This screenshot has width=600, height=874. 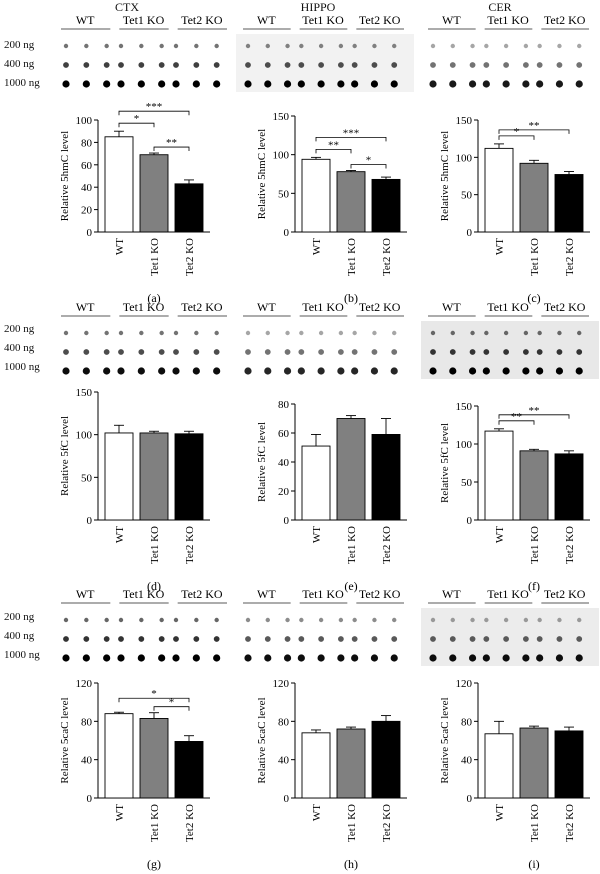 What do you see at coordinates (127, 7) in the screenshot?
I see `region-title-ctx: CTX` at bounding box center [127, 7].